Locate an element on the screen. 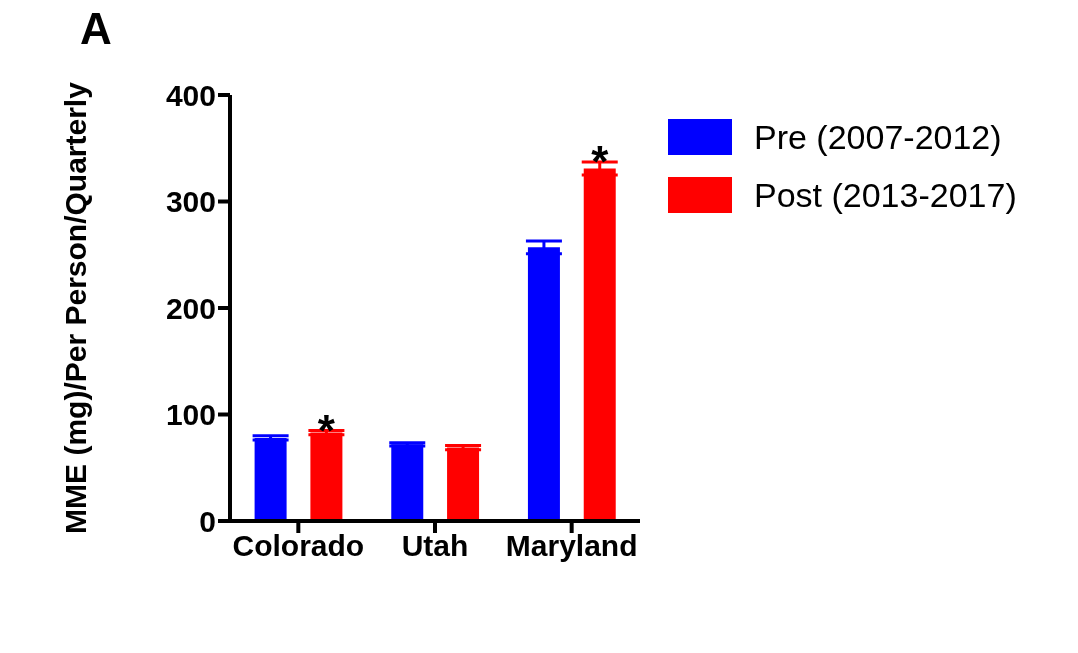 This screenshot has width=1078, height=653. text: A is located at coordinates (96, 29).